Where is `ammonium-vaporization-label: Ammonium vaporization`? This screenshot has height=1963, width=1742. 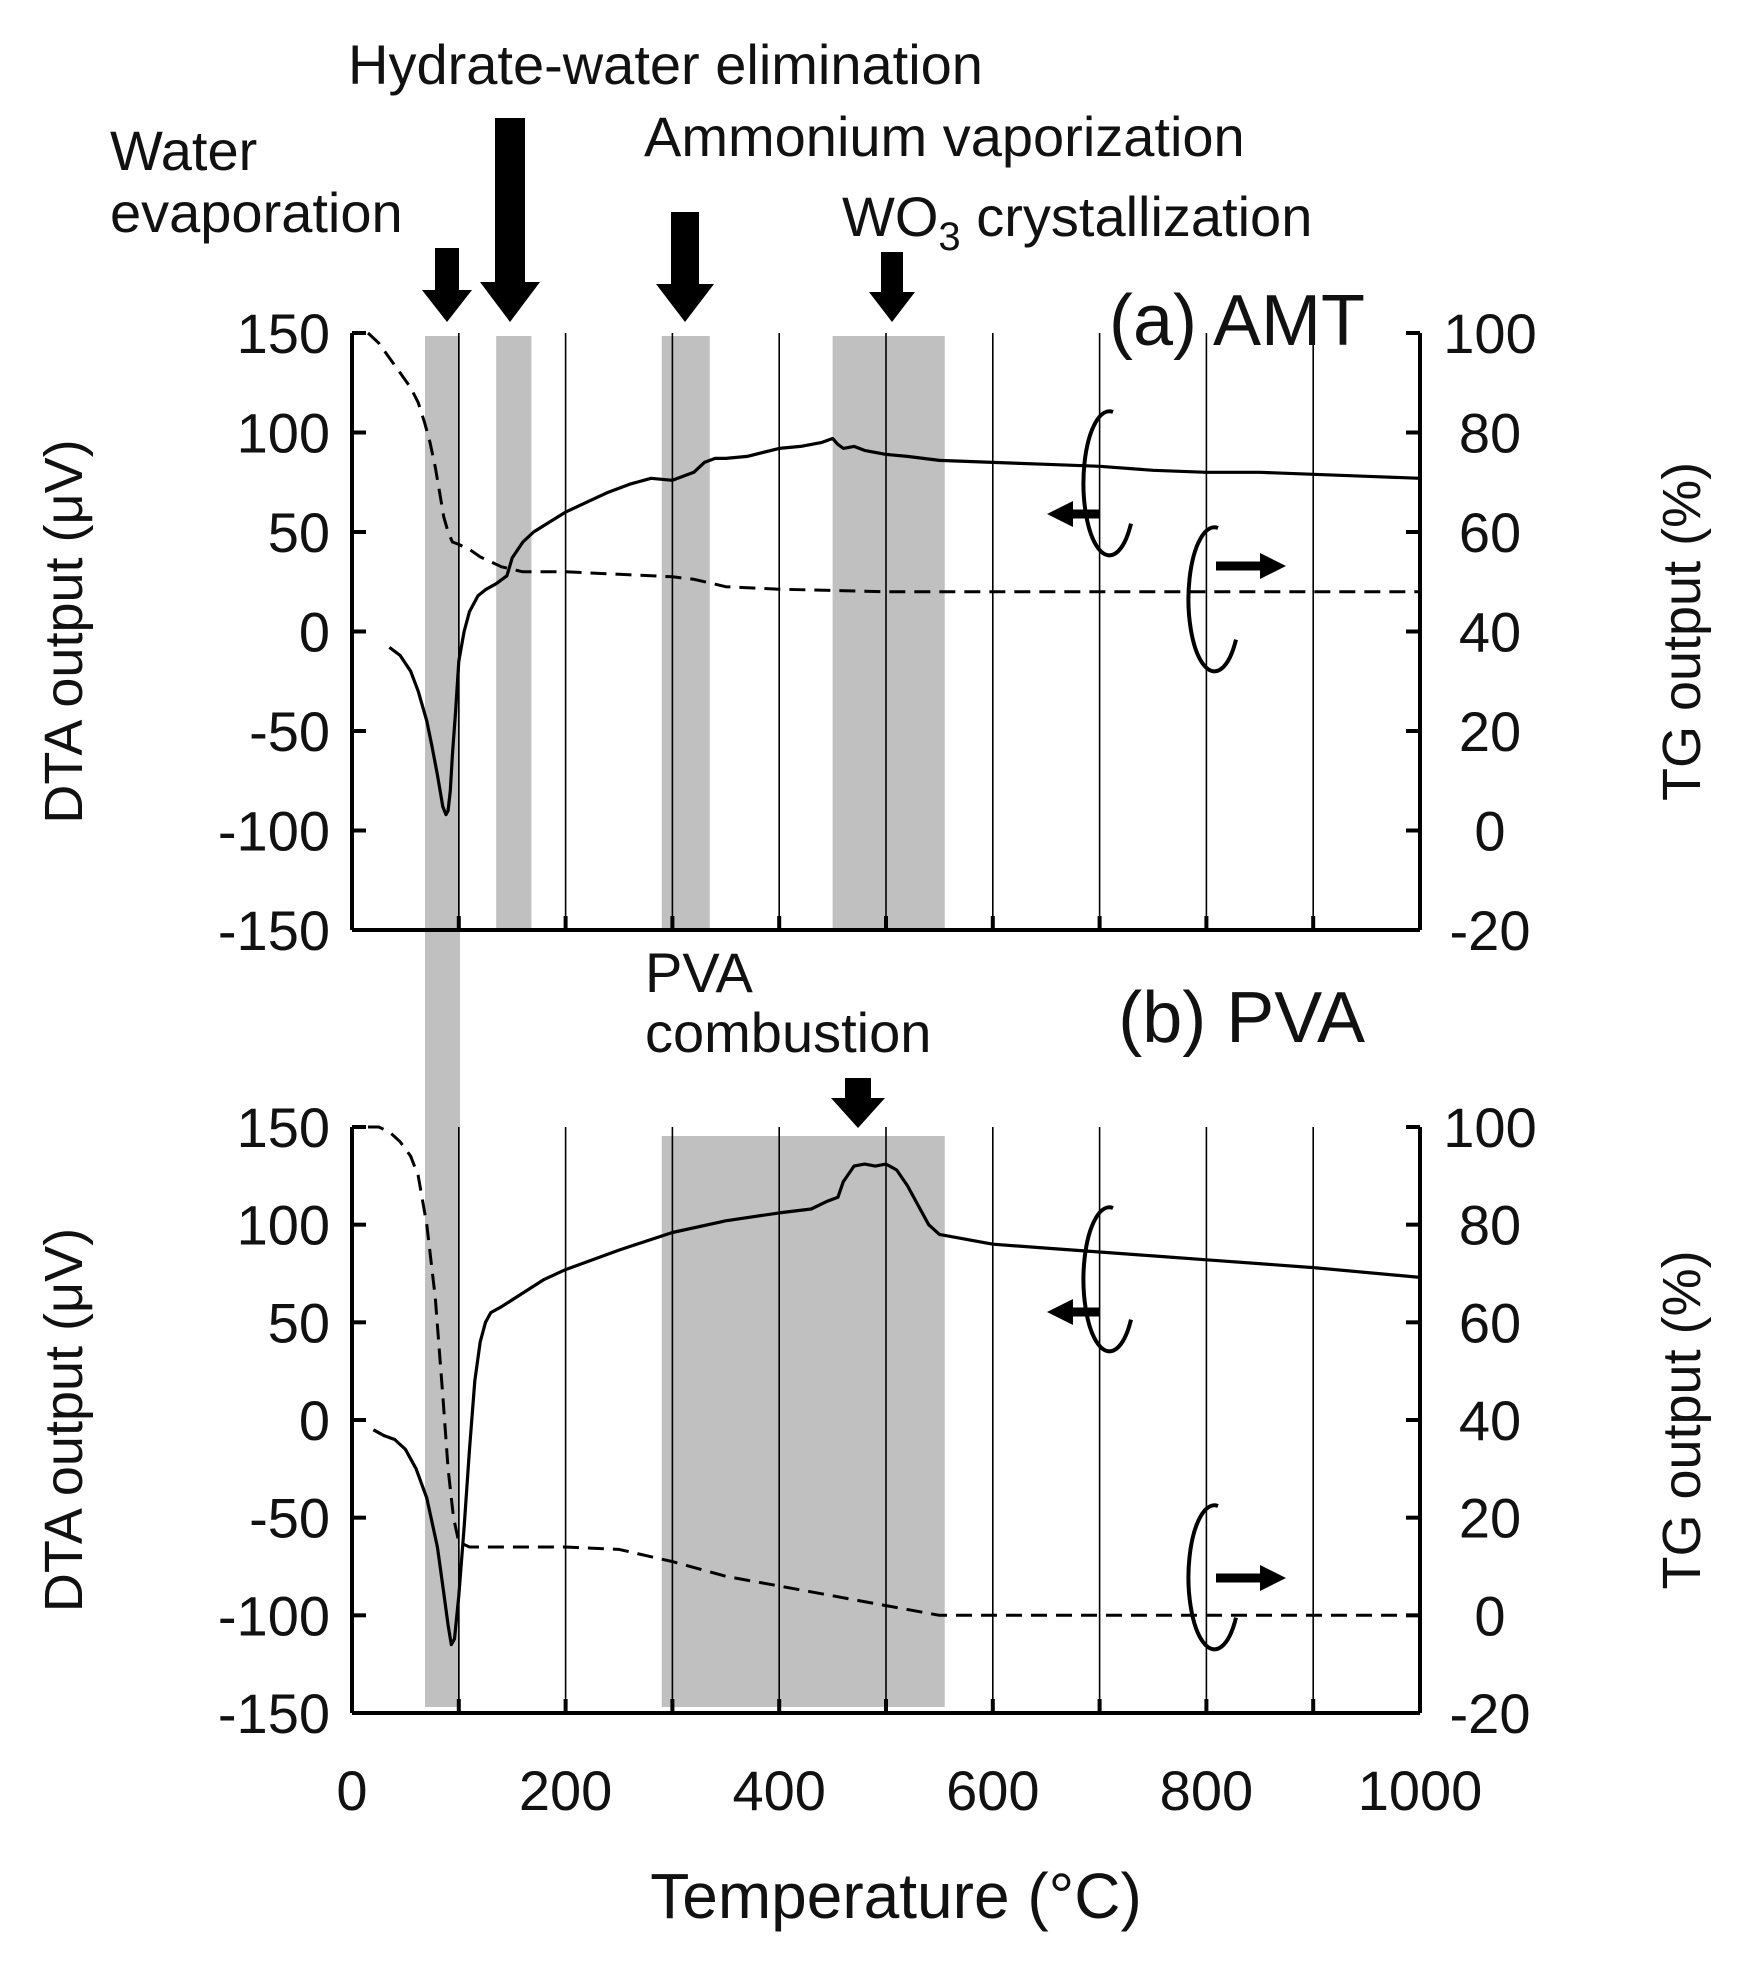 ammonium-vaporization-label: Ammonium vaporization is located at coordinates (944, 136).